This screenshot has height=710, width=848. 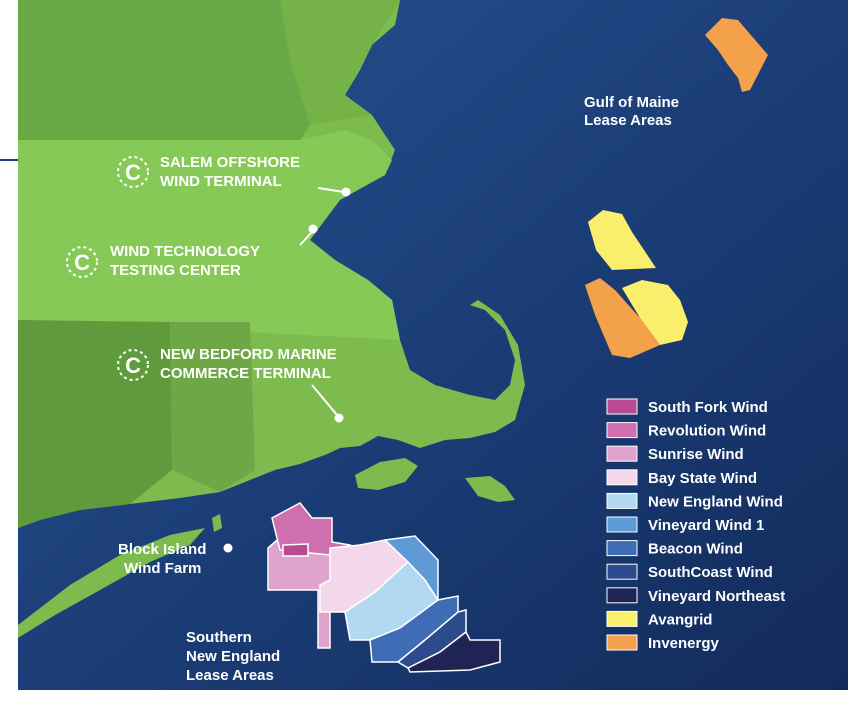 I want to click on terminal-label-2b: TESTING CENTER, so click(x=175, y=270).